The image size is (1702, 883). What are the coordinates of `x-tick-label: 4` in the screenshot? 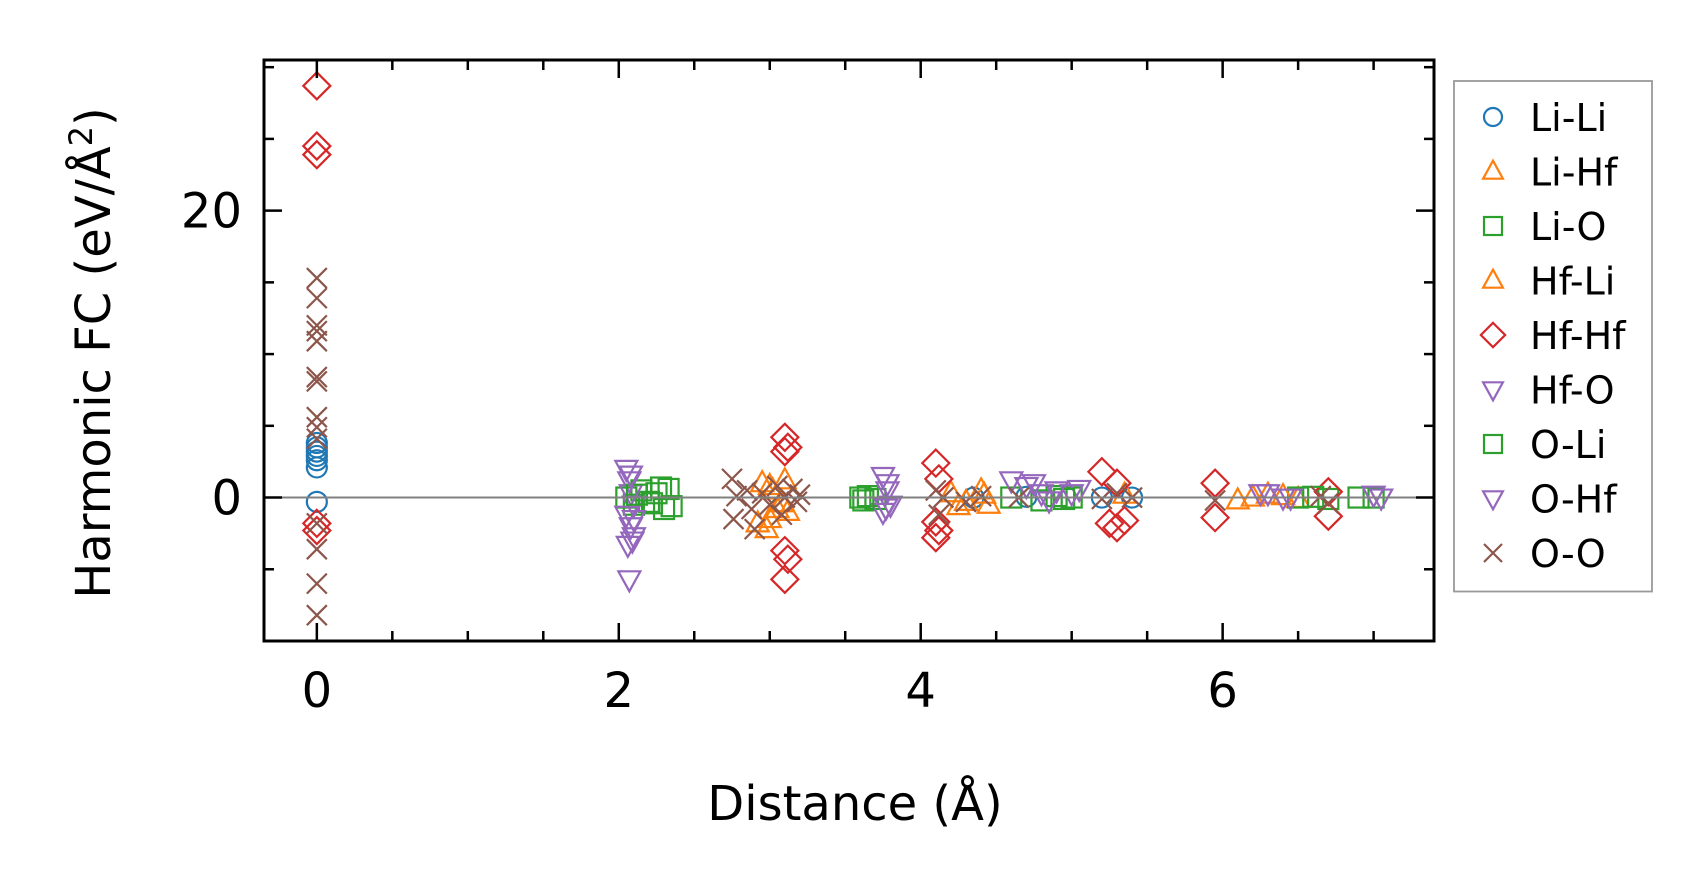 It's located at (920, 691).